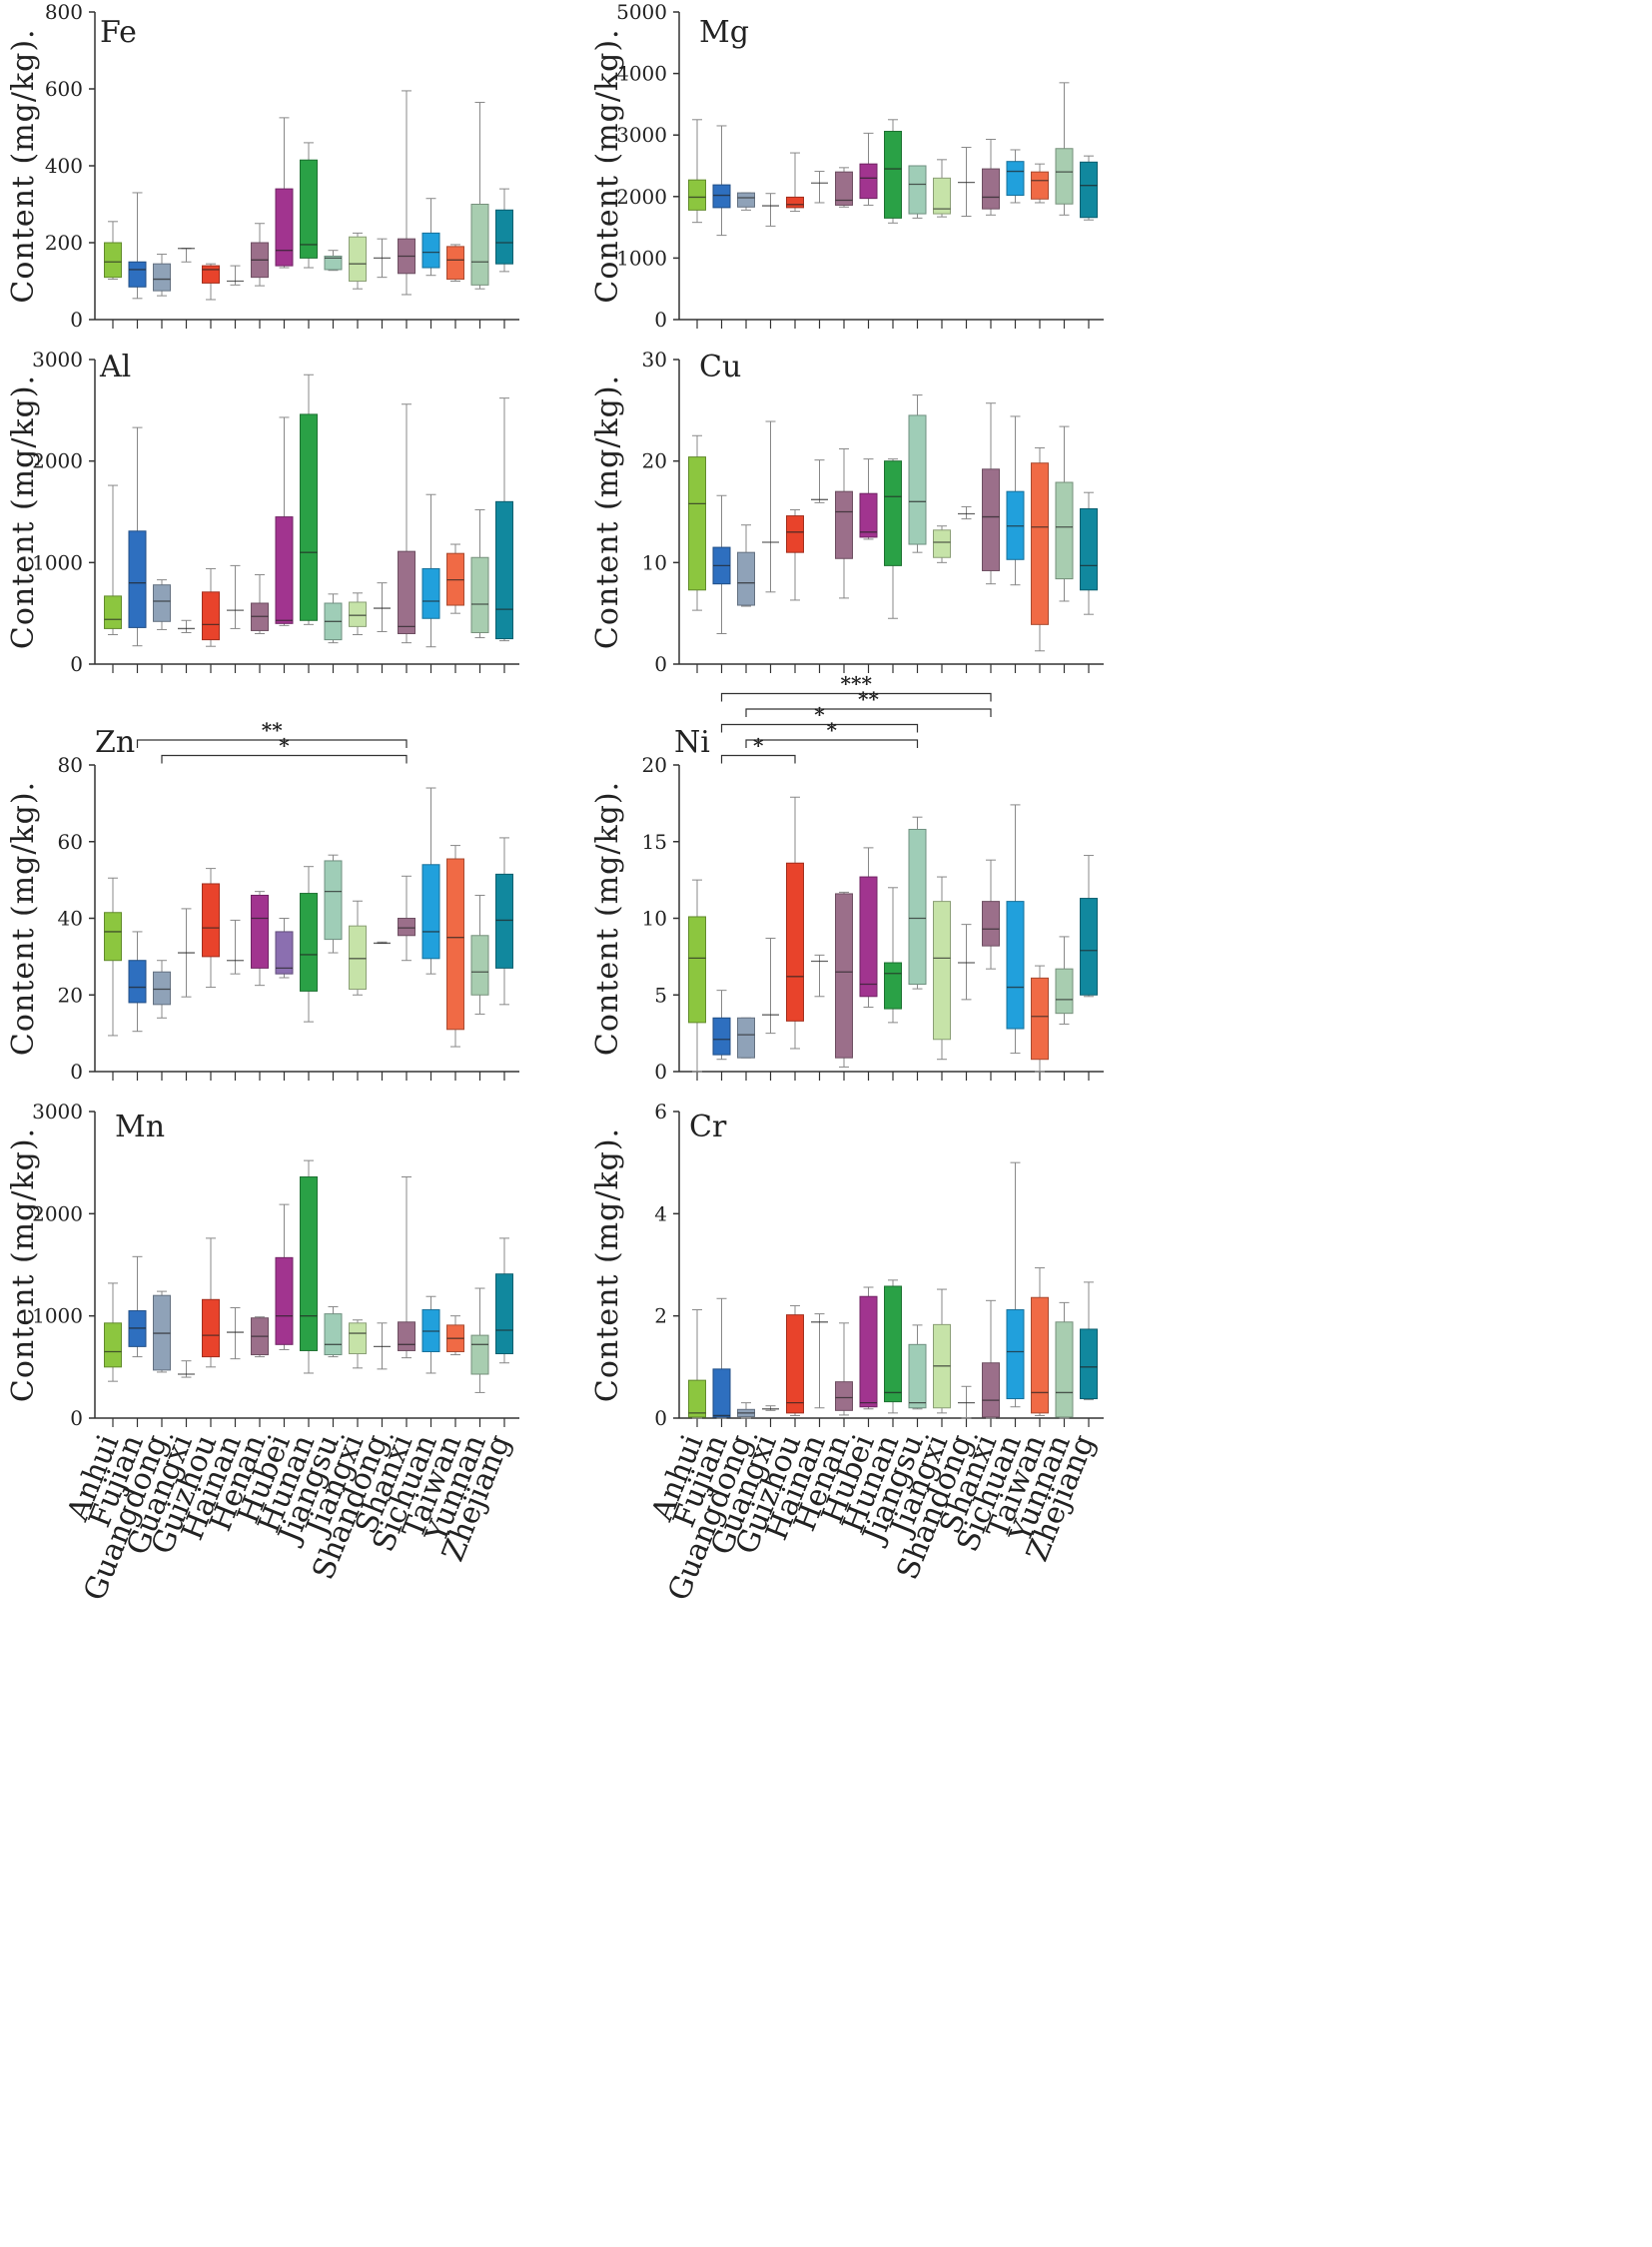 The height and width of the screenshot is (2247, 1652). Describe the element at coordinates (654, 360) in the screenshot. I see `y-tick-label: 30` at that location.